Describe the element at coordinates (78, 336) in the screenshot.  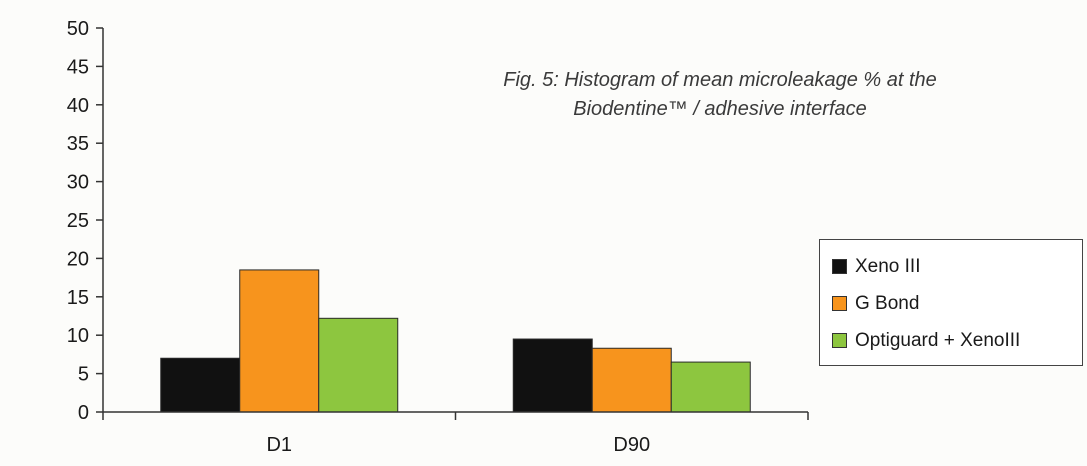
I see `y-tick-label: 10` at that location.